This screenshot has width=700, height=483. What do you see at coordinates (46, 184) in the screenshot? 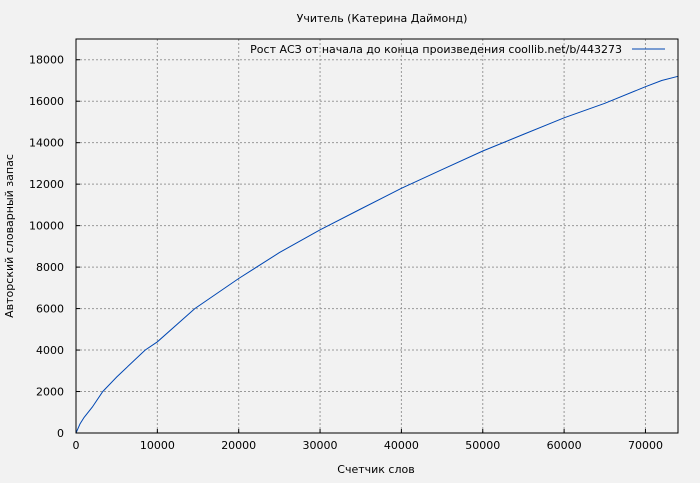
I see `y-tick-label: 12000` at bounding box center [46, 184].